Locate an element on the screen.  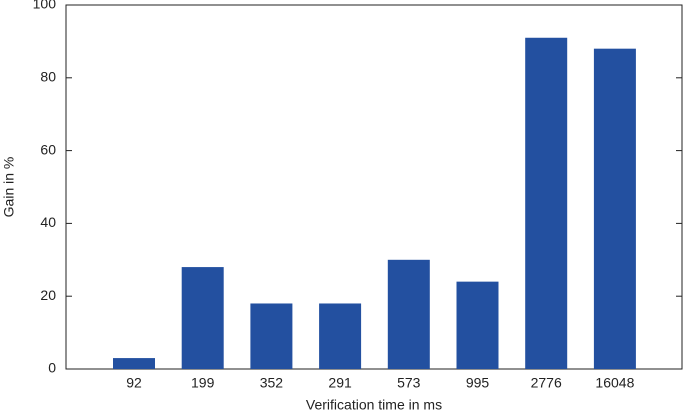
y-tick-label: 60 is located at coordinates (48, 149).